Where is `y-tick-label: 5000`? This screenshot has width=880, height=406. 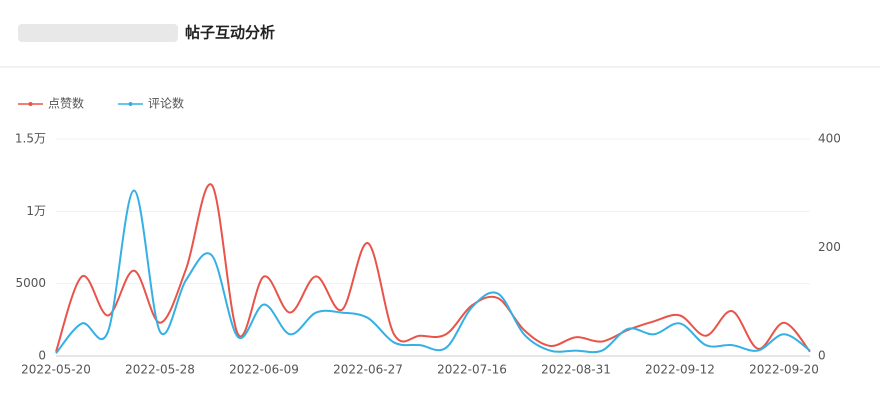
y-tick-label: 5000 is located at coordinates (30, 283).